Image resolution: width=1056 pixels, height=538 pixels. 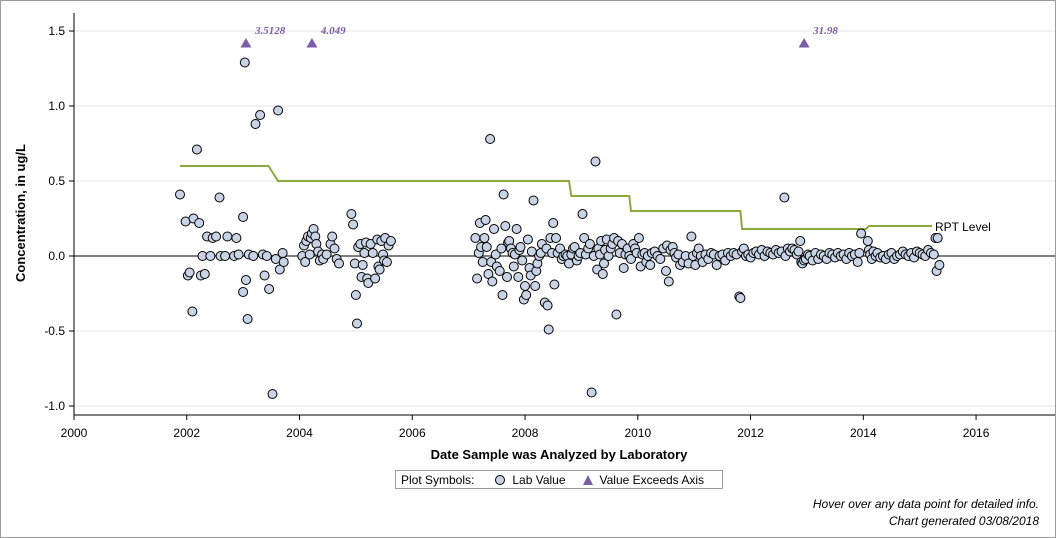 I want to click on lab-value-point: -0.18, so click(x=368, y=283).